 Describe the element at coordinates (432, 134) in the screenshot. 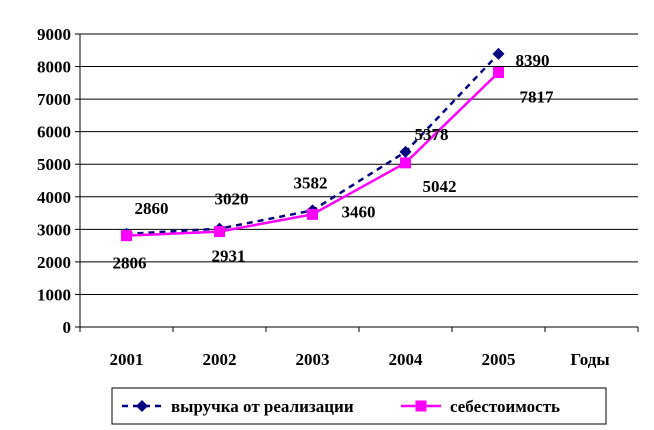

I see `data-label: 5378` at that location.